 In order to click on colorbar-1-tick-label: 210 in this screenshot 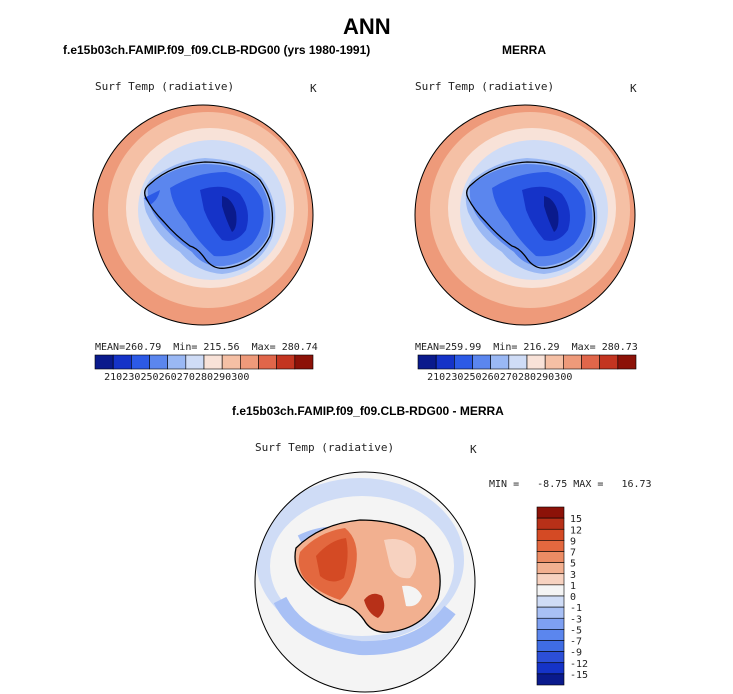, I will do `click(113, 377)`.